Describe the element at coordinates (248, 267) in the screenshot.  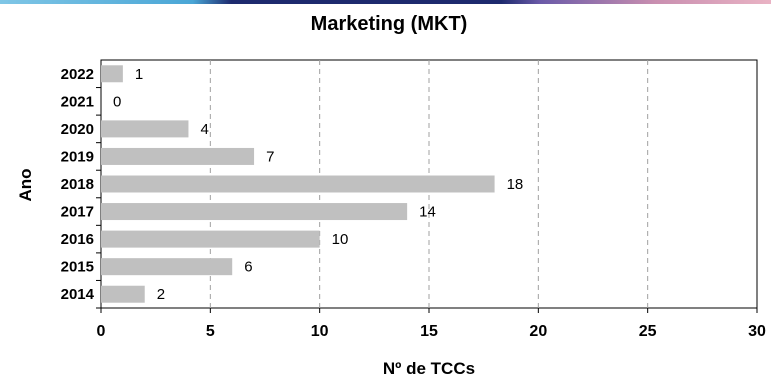
I see `data-label: 6` at that location.